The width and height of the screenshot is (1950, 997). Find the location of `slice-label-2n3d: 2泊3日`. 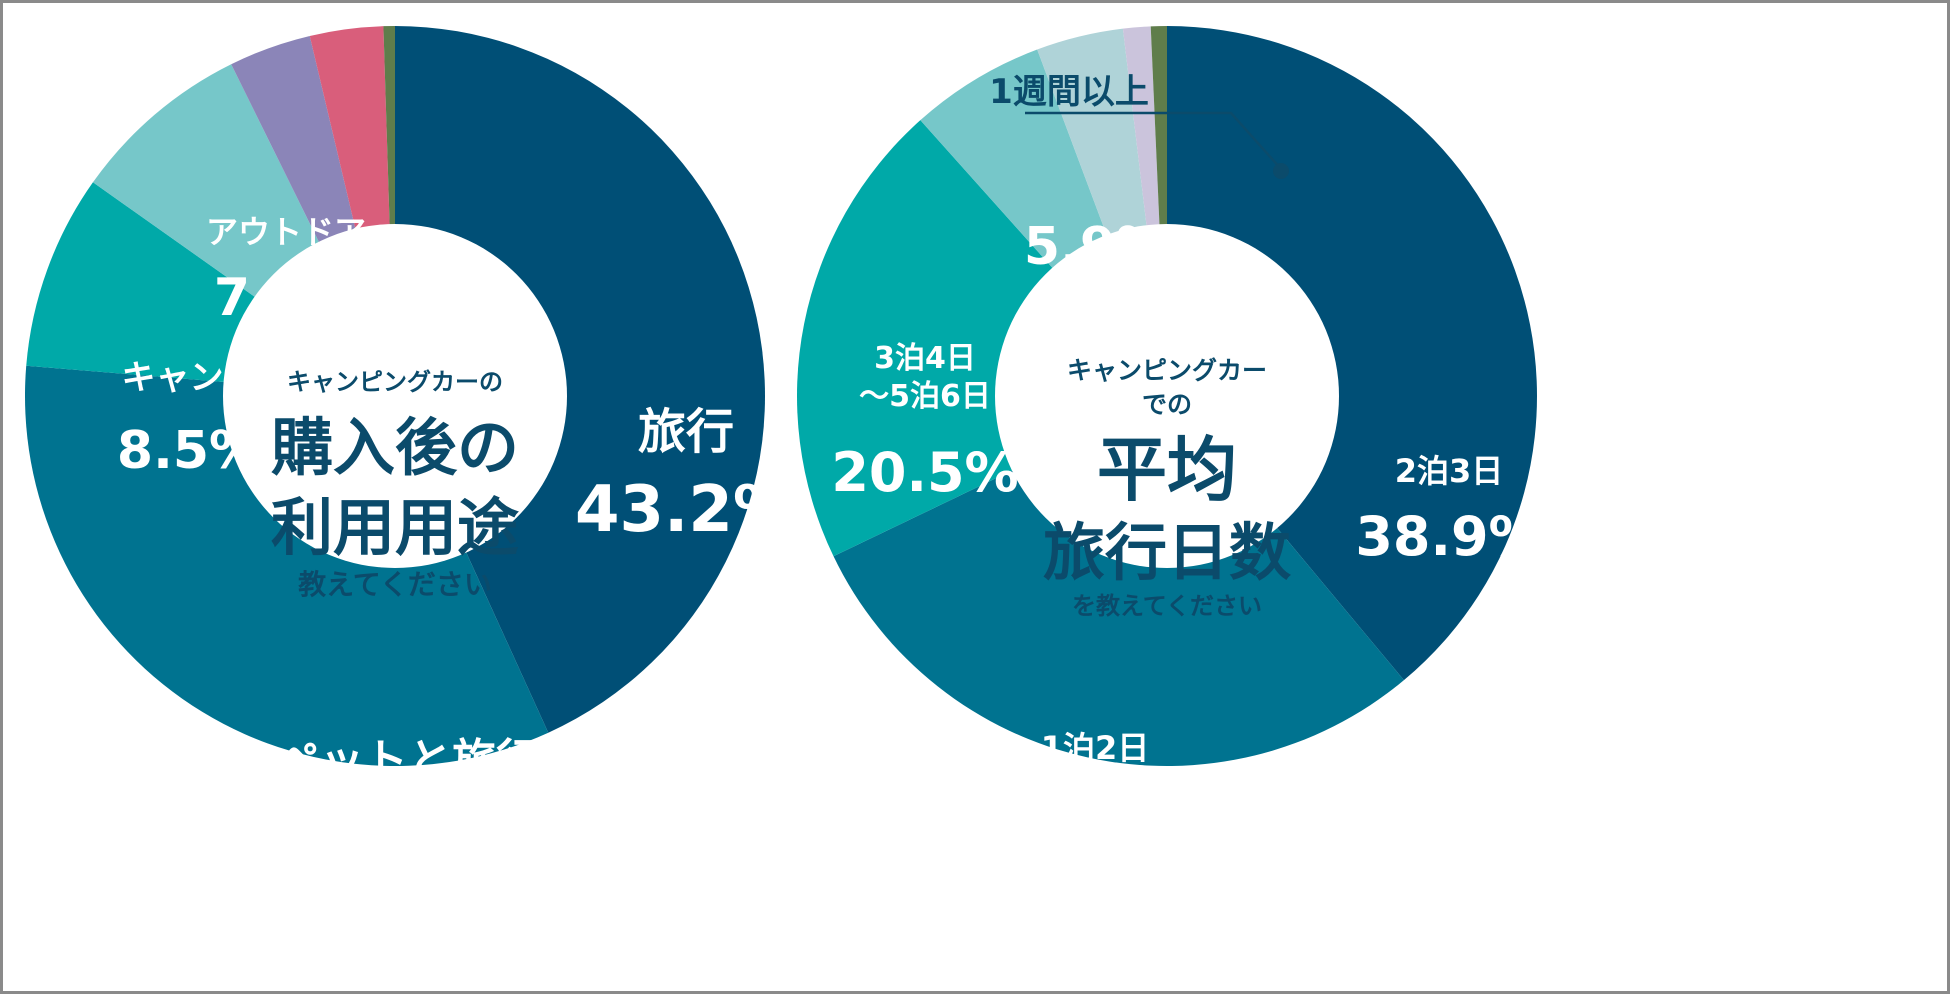

slice-label-2n3d: 2泊3日 is located at coordinates (1449, 471).